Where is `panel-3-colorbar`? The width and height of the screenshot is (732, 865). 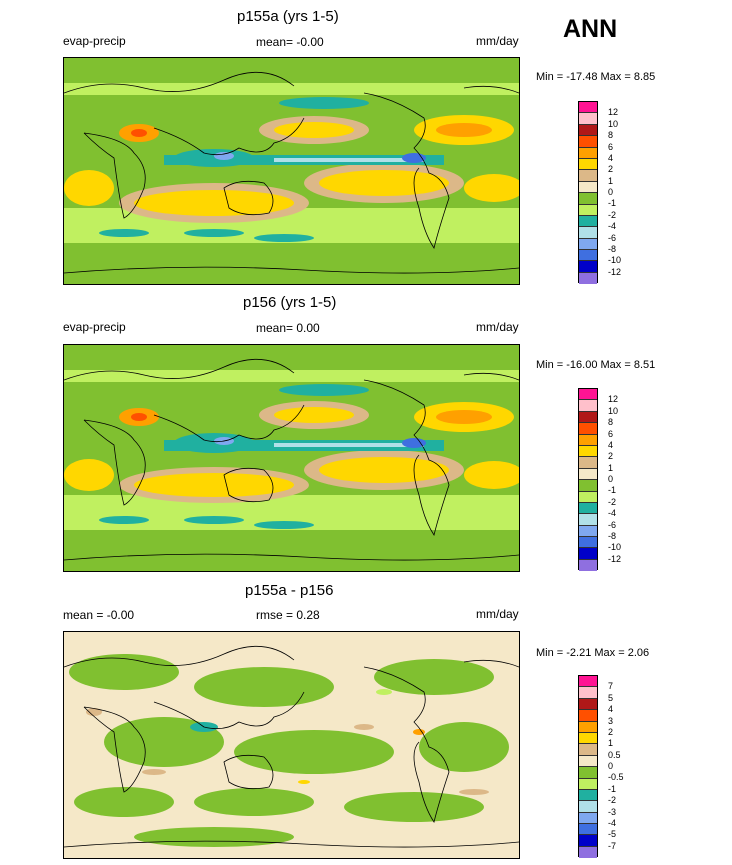 panel-3-colorbar is located at coordinates (588, 767).